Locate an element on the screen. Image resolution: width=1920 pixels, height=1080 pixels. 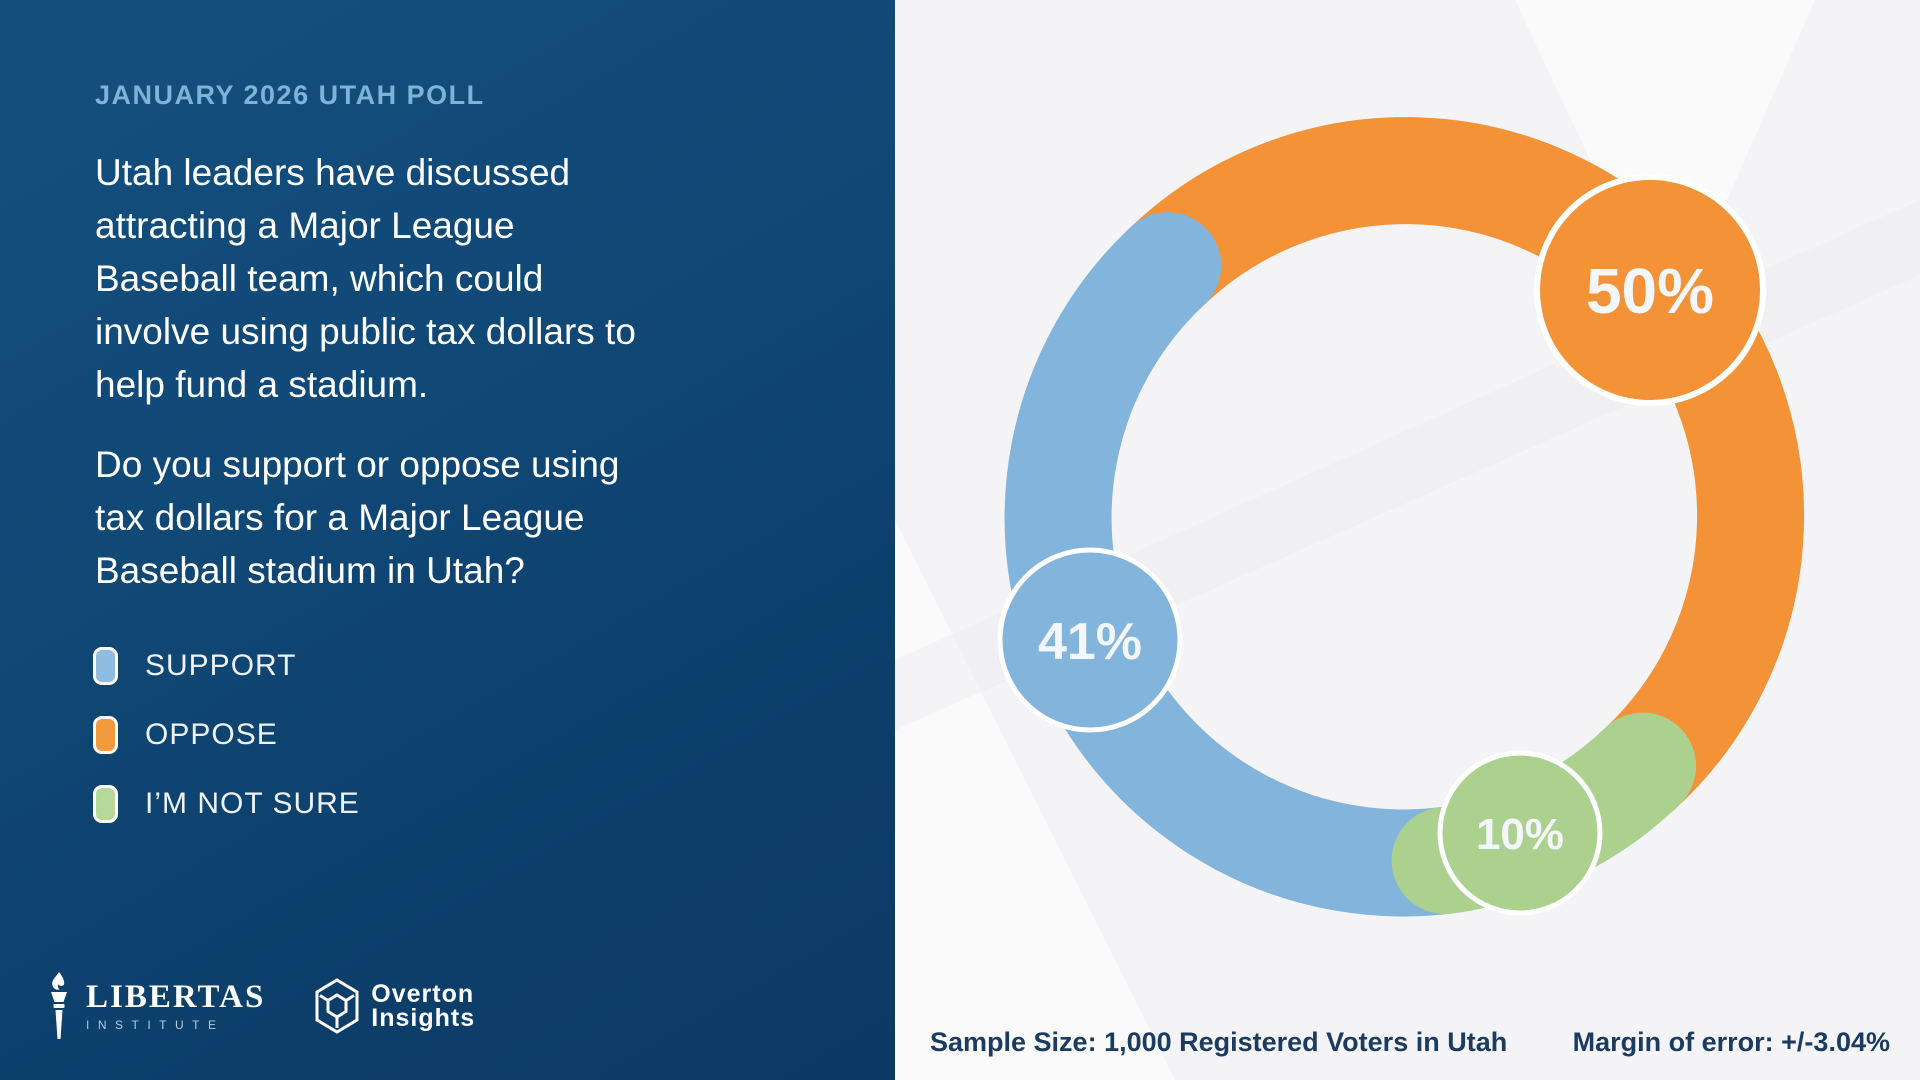
oppose-swatch is located at coordinates (105, 735).